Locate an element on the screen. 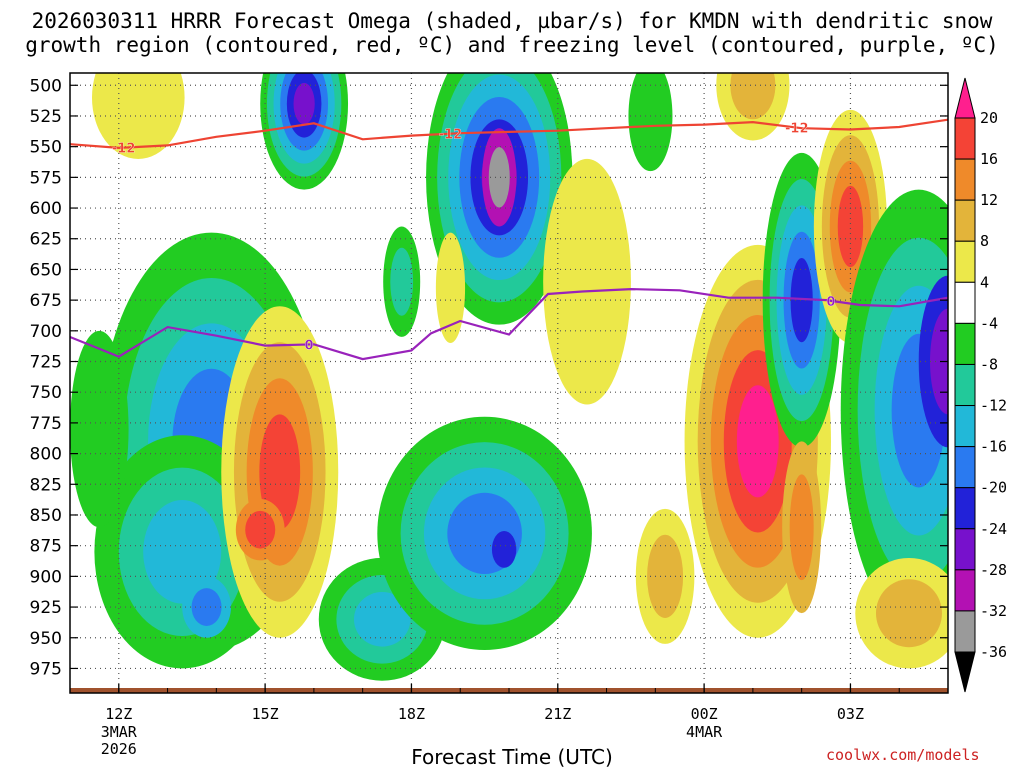 Image resolution: width=1024 pixels, height=769 pixels. x-tick-label-18Z: 18Z is located at coordinates (411, 714).